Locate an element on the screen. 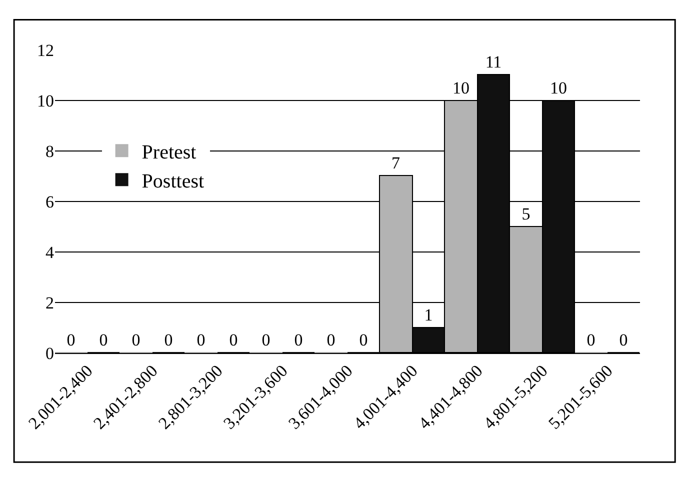  y-tick-label: 12 is located at coordinates (45, 50).